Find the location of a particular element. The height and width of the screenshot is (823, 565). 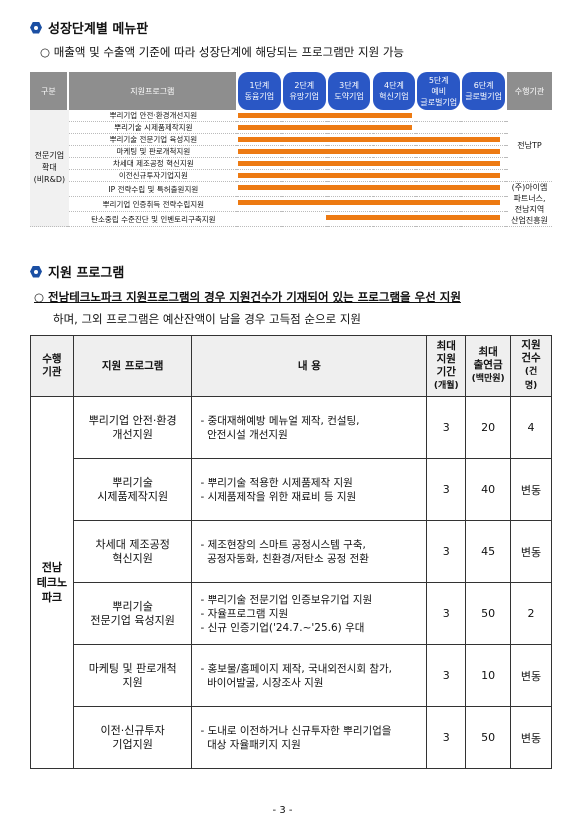

stage-header-category: 구분 is located at coordinates (48, 91).